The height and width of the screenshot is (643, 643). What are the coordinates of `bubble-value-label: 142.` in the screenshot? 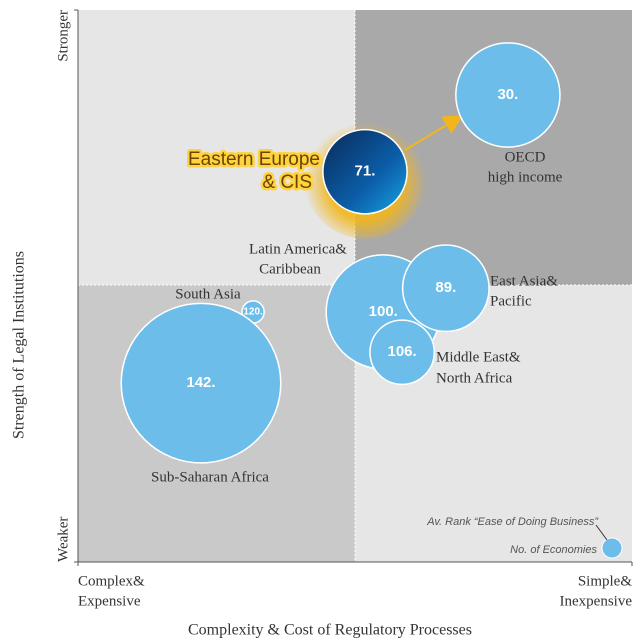 It's located at (200, 382).